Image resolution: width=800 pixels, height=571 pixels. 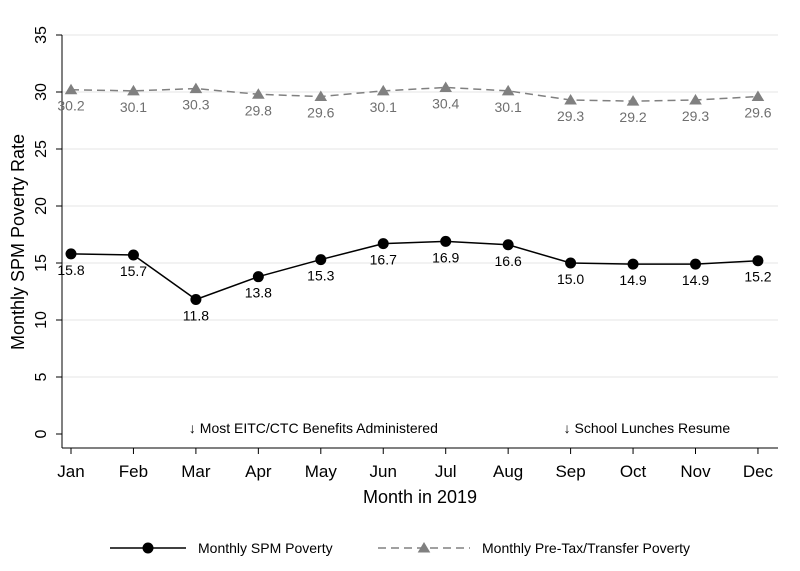 I want to click on y-tick-label: 30, so click(x=41, y=92).